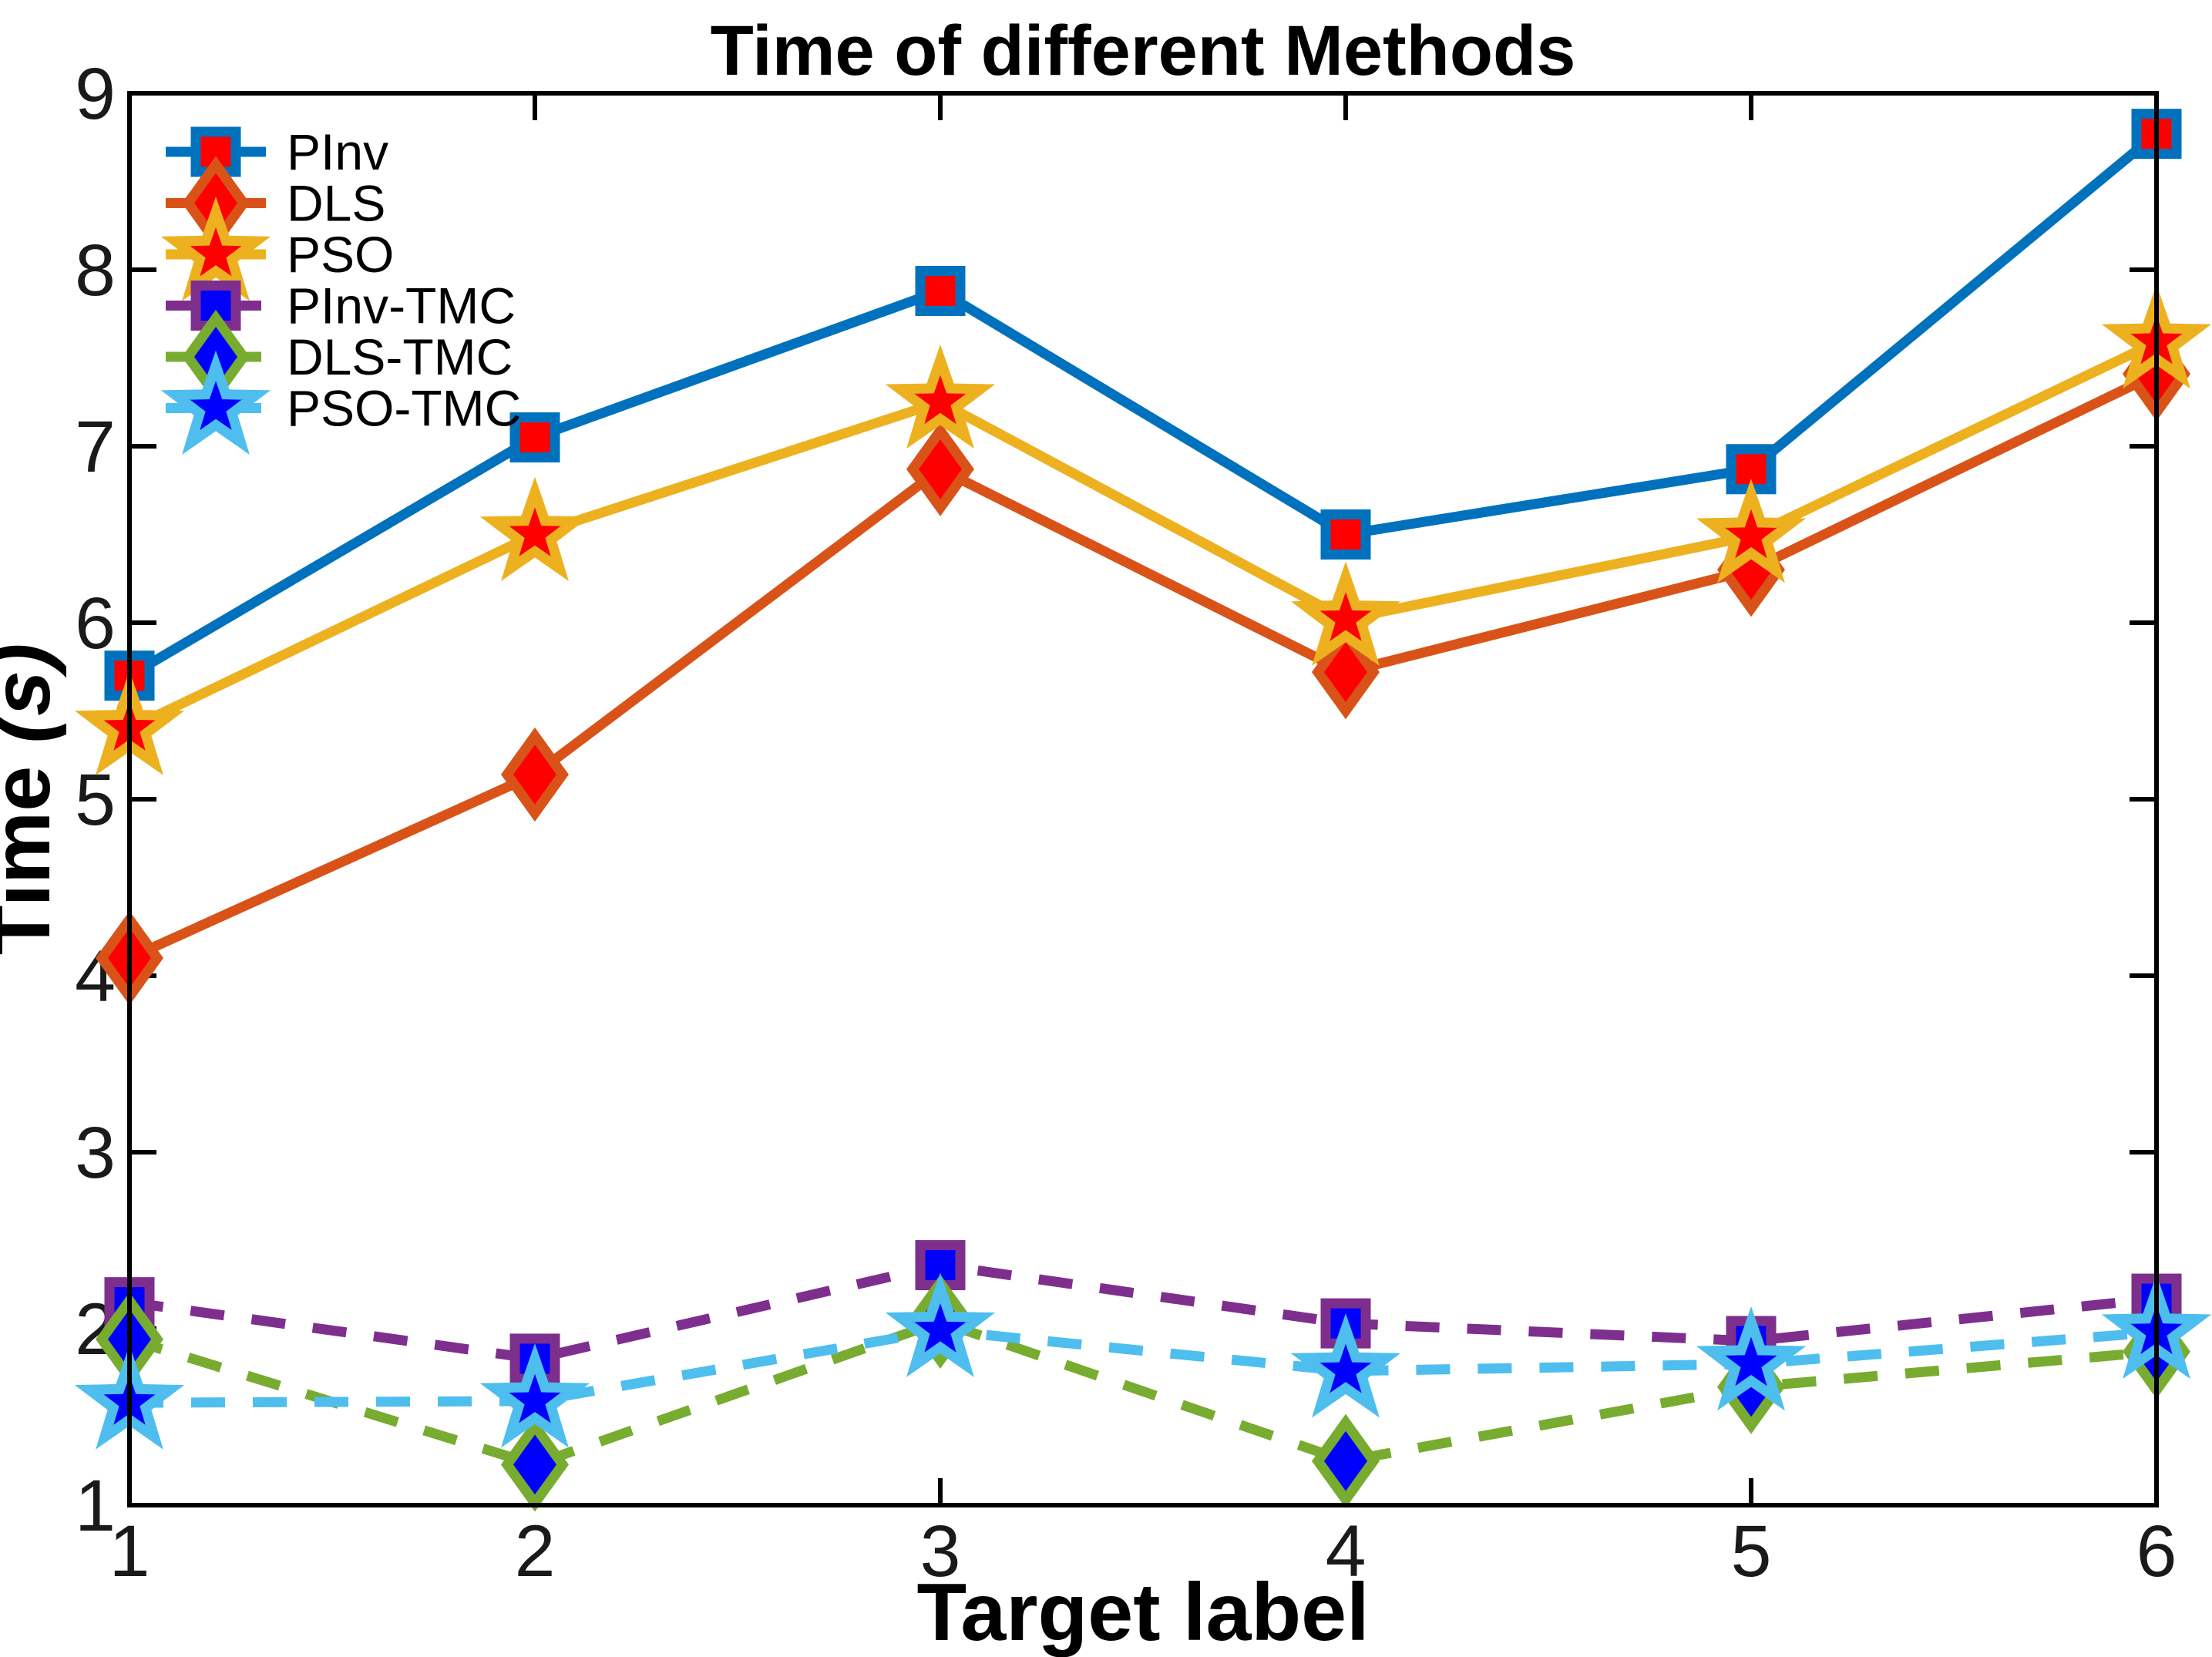 The height and width of the screenshot is (1657, 2212). I want to click on series-dls-tmc, so click(1143, 1393).